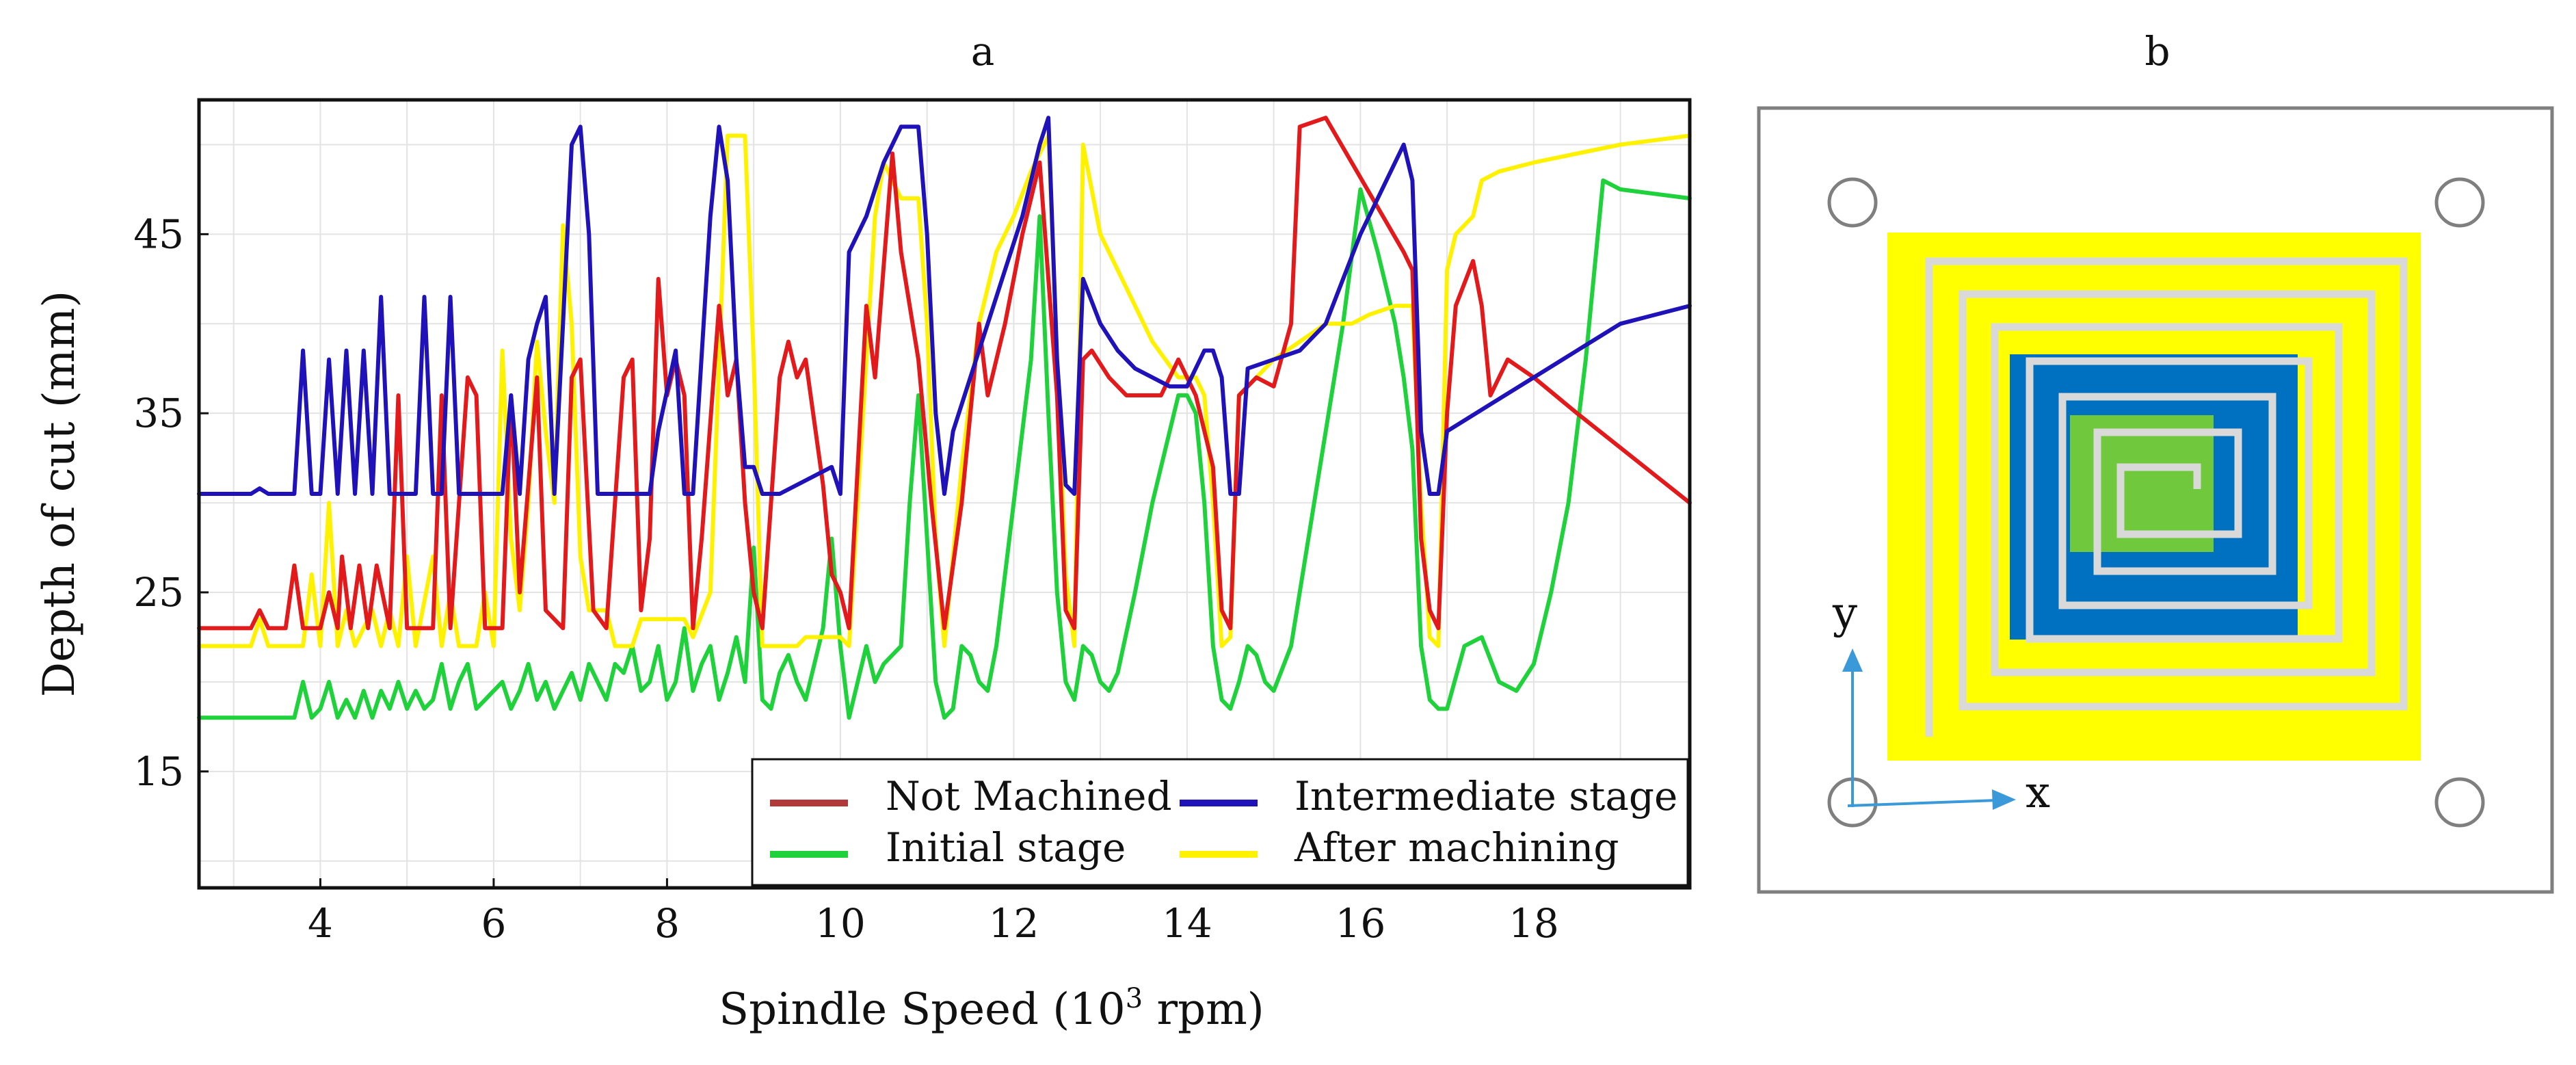  I want to click on y-tick-label: 15, so click(158, 771).